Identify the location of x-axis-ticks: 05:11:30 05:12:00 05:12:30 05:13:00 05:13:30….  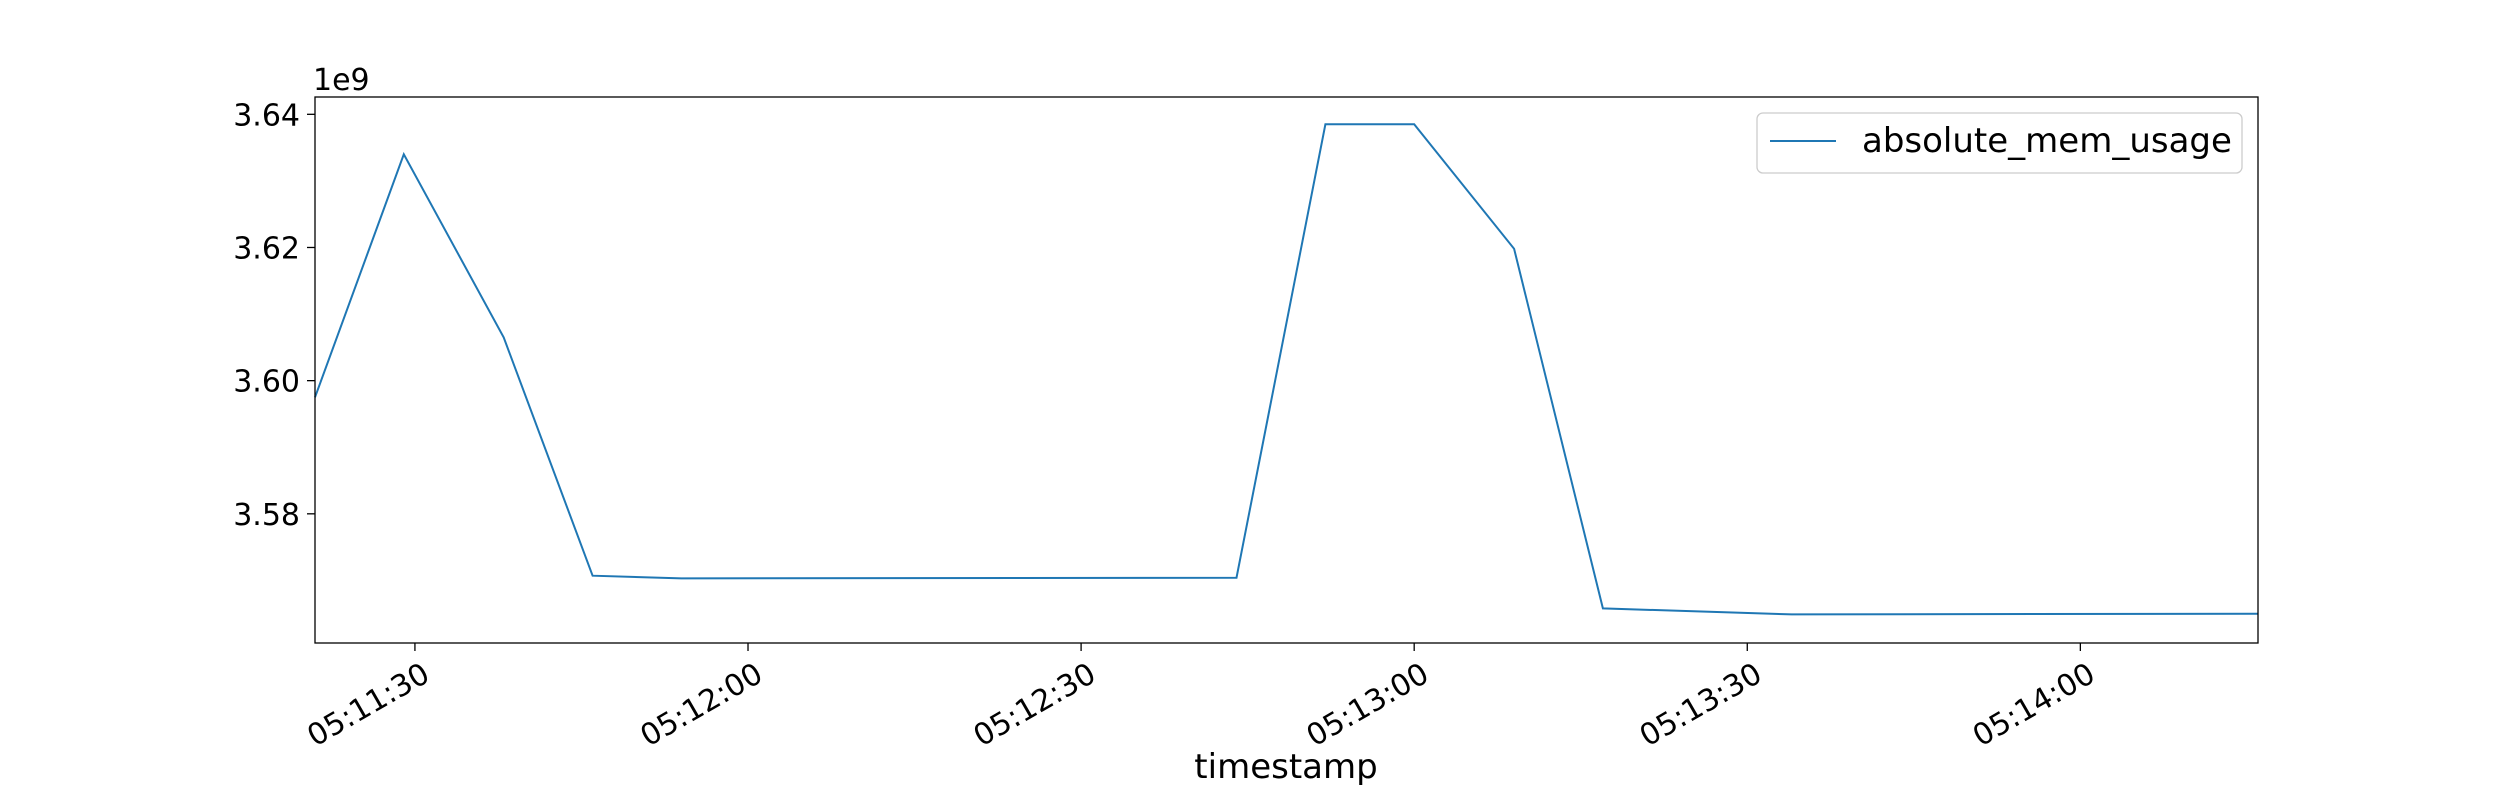
(1201, 698).